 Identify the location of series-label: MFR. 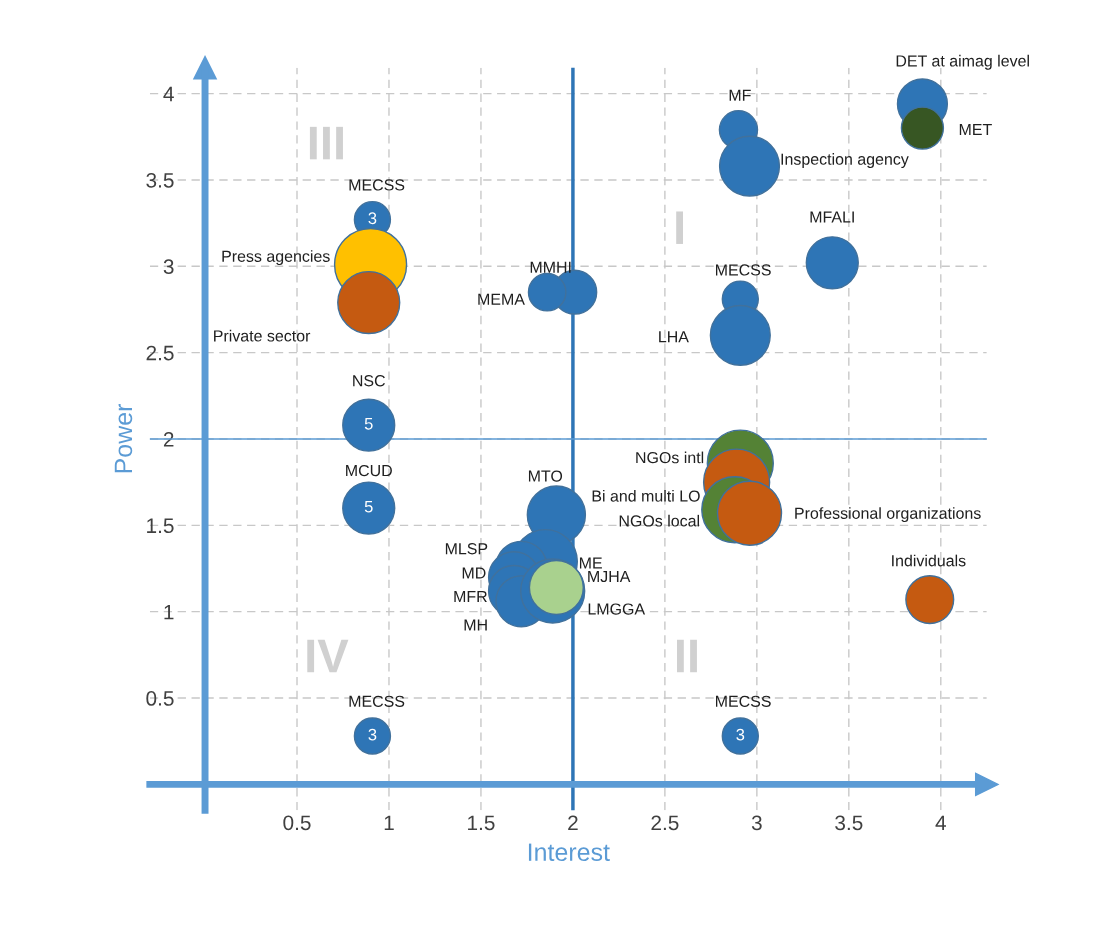
(470, 597).